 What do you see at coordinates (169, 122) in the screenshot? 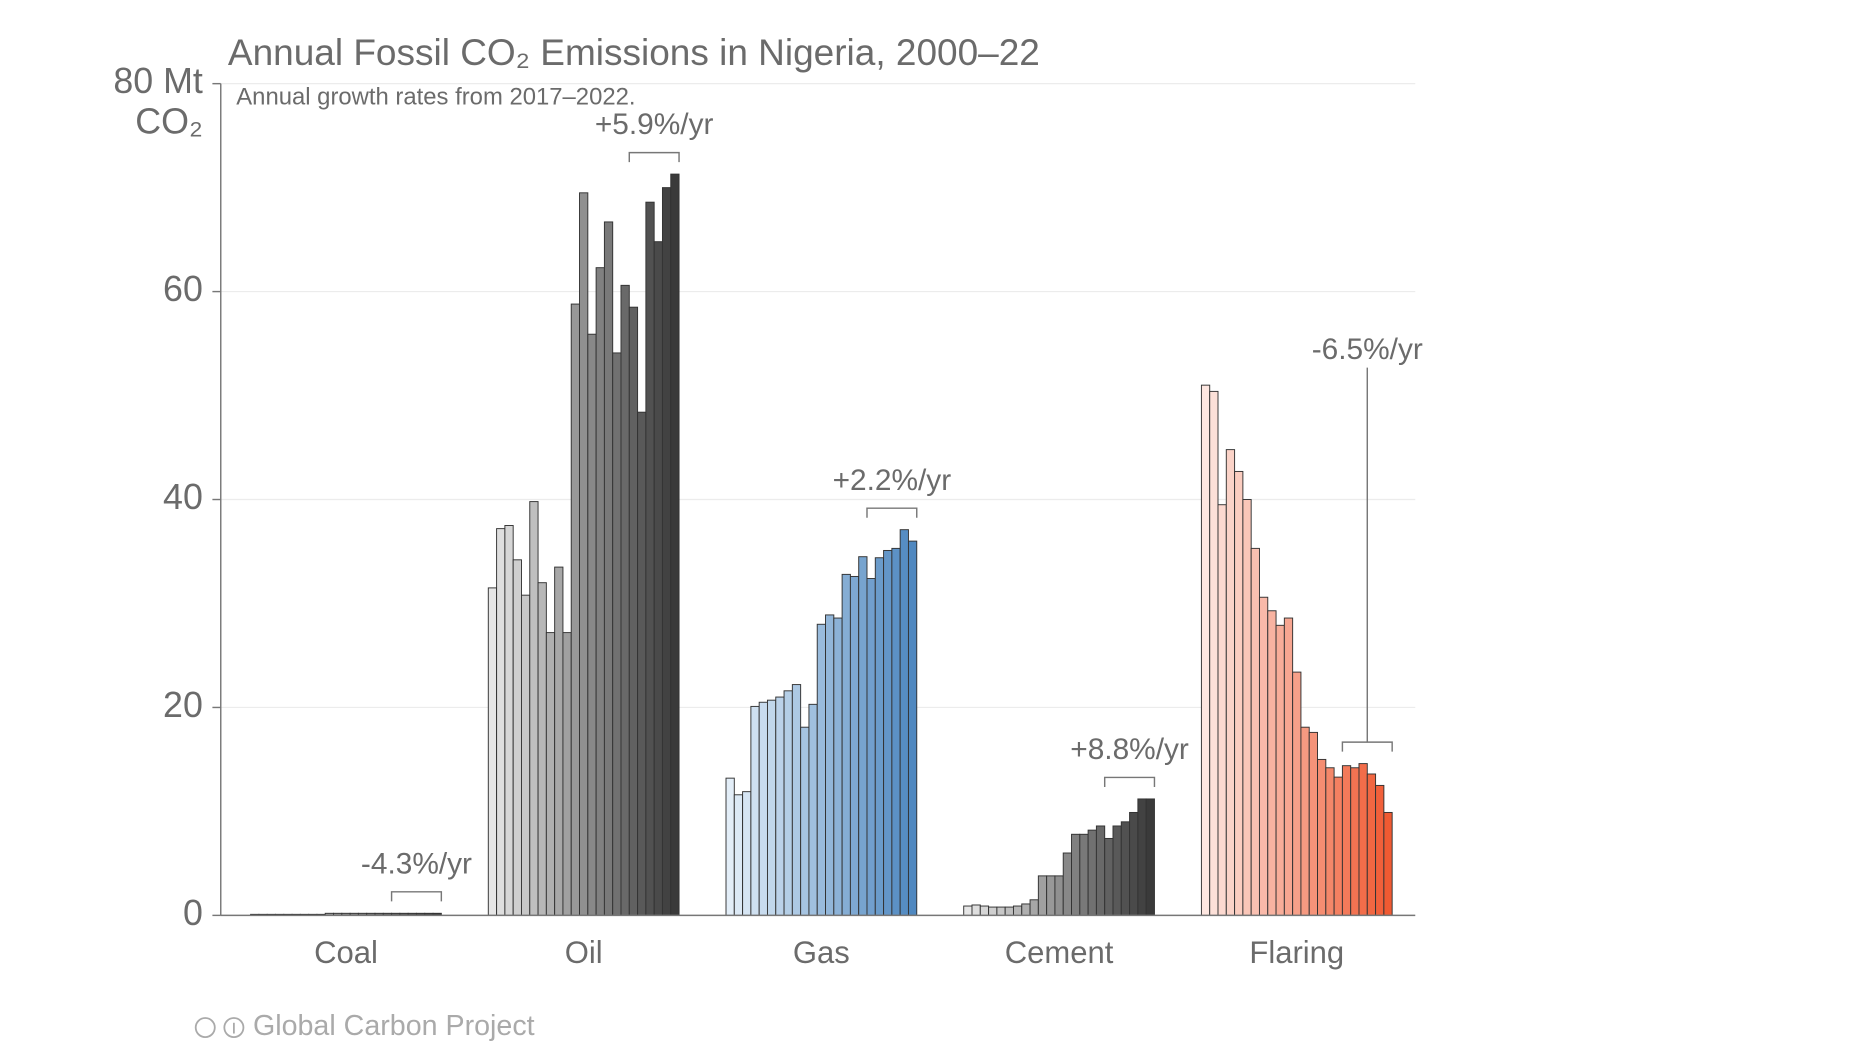
I see `y-axis-label: CO₂` at bounding box center [169, 122].